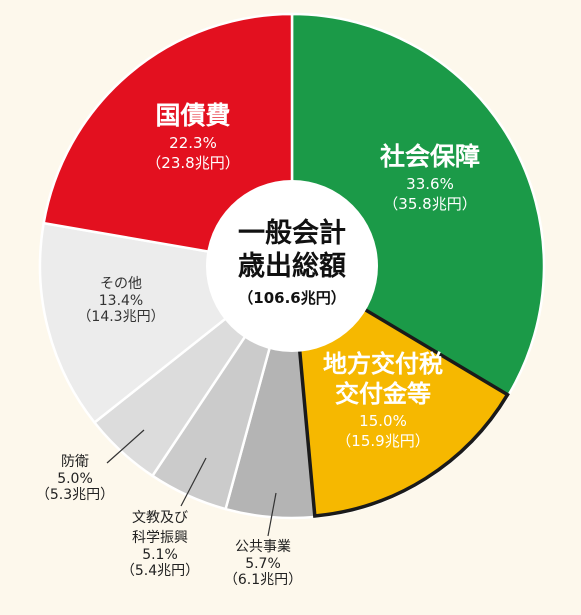 Image resolution: width=581 pixels, height=615 pixels. What do you see at coordinates (430, 156) in the screenshot?
I see `slice-label-1: 社会保障` at bounding box center [430, 156].